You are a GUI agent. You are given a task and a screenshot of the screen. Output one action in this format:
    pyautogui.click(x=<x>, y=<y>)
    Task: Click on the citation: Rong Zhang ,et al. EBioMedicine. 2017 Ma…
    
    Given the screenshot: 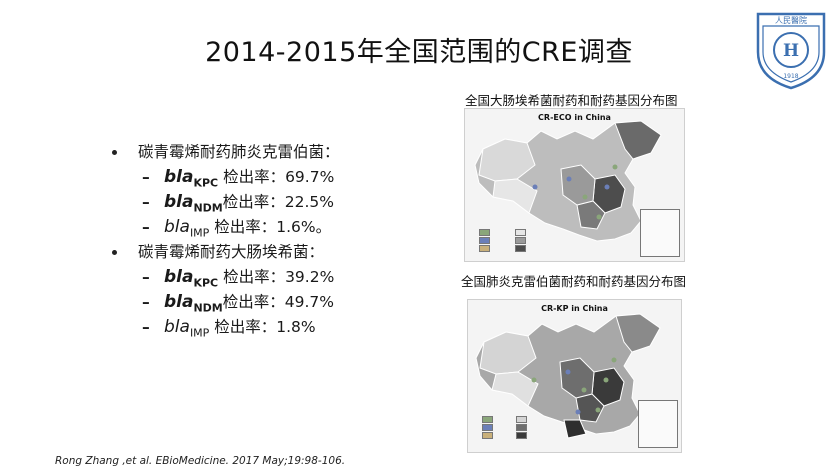 What is the action you would take?
    pyautogui.click(x=200, y=461)
    